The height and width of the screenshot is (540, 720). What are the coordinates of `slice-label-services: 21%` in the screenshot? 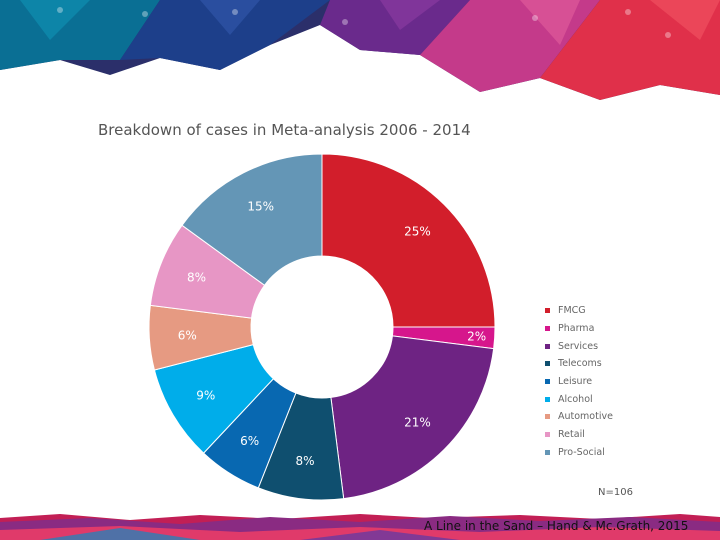 It's located at (417, 422).